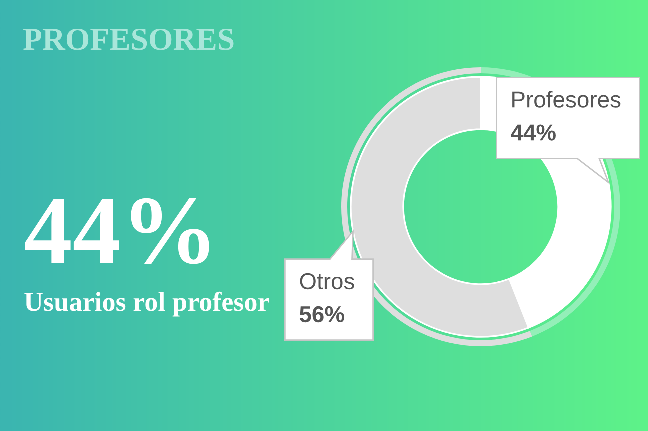 This screenshot has width=648, height=431. What do you see at coordinates (566, 99) in the screenshot?
I see `slice-label: Profesores` at bounding box center [566, 99].